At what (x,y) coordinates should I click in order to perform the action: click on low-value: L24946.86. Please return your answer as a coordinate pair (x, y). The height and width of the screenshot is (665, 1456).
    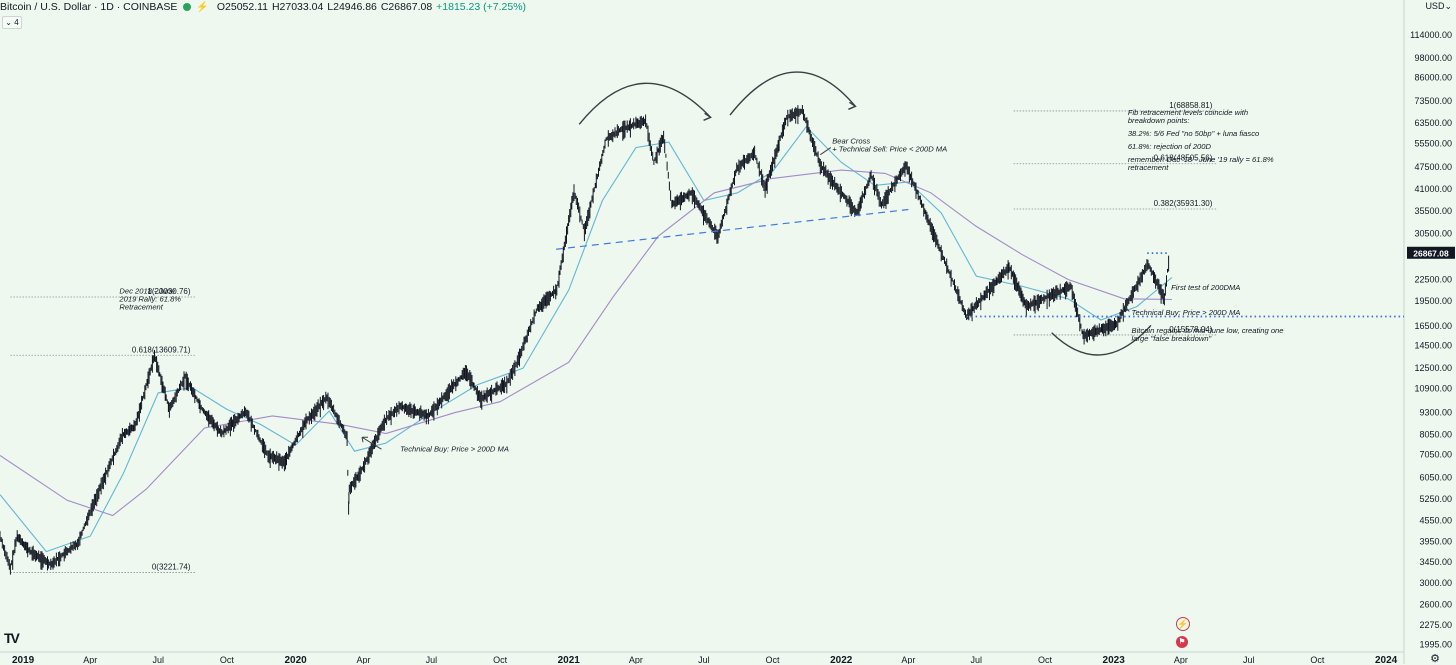
    Looking at the image, I should click on (352, 7).